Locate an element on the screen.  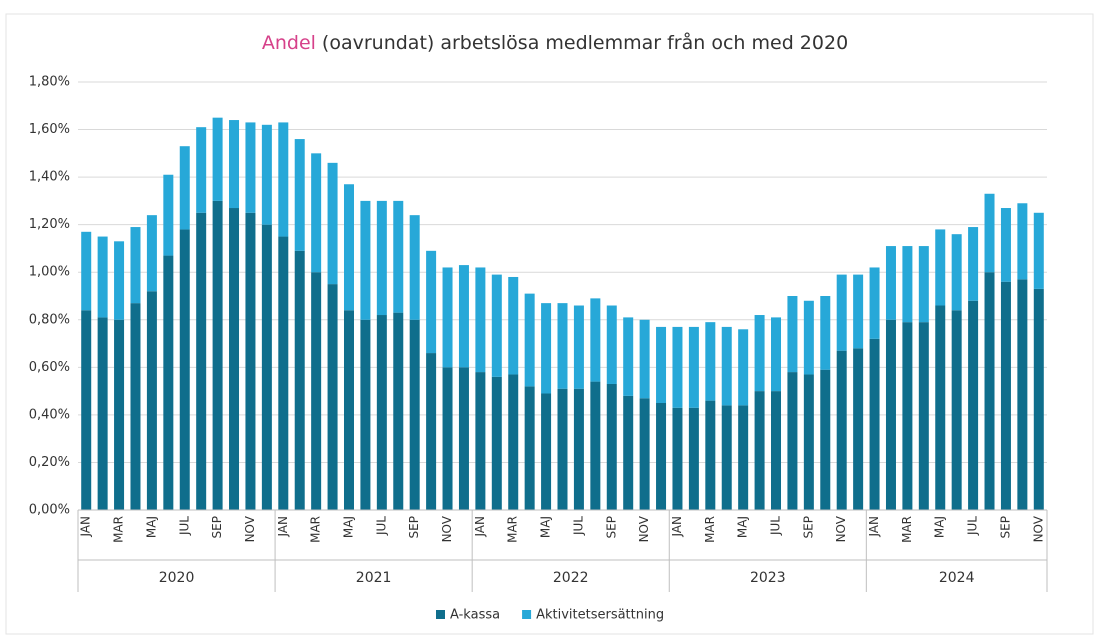
y-tick-label: 1,80% is located at coordinates (49, 82).